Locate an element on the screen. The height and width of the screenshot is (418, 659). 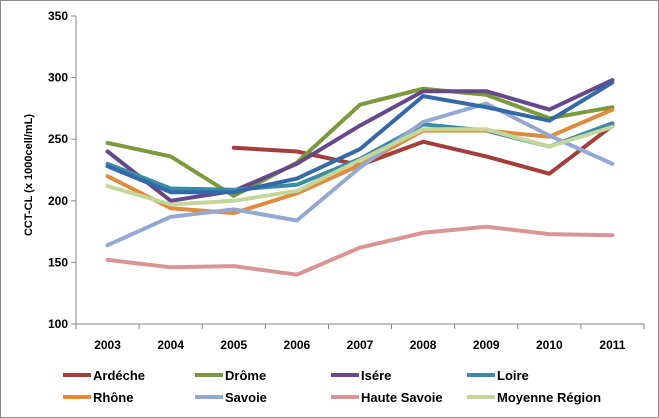
legend-label: Loire is located at coordinates (513, 375).